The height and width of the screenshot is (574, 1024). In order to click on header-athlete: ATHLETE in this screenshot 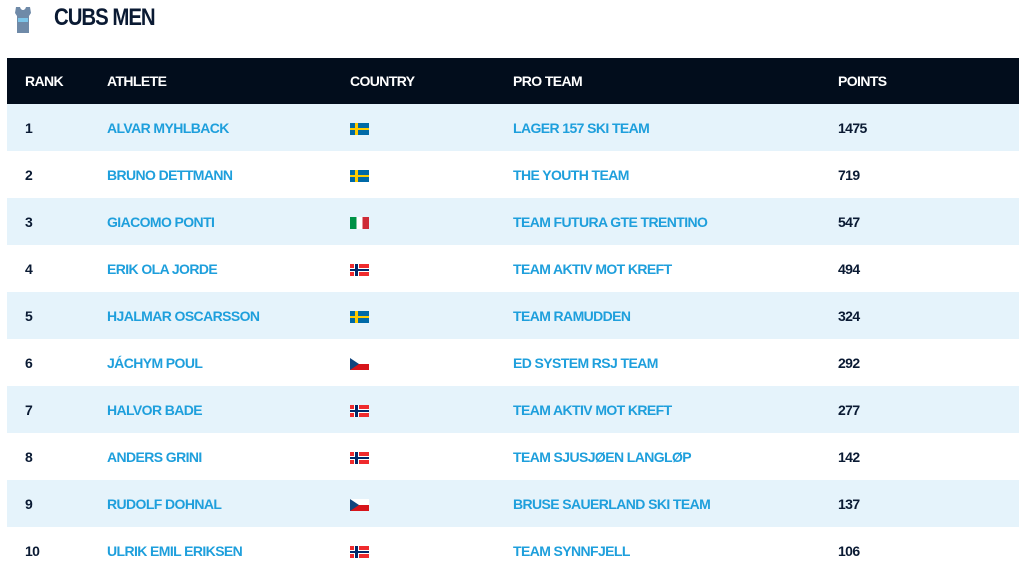, I will do `click(228, 81)`.